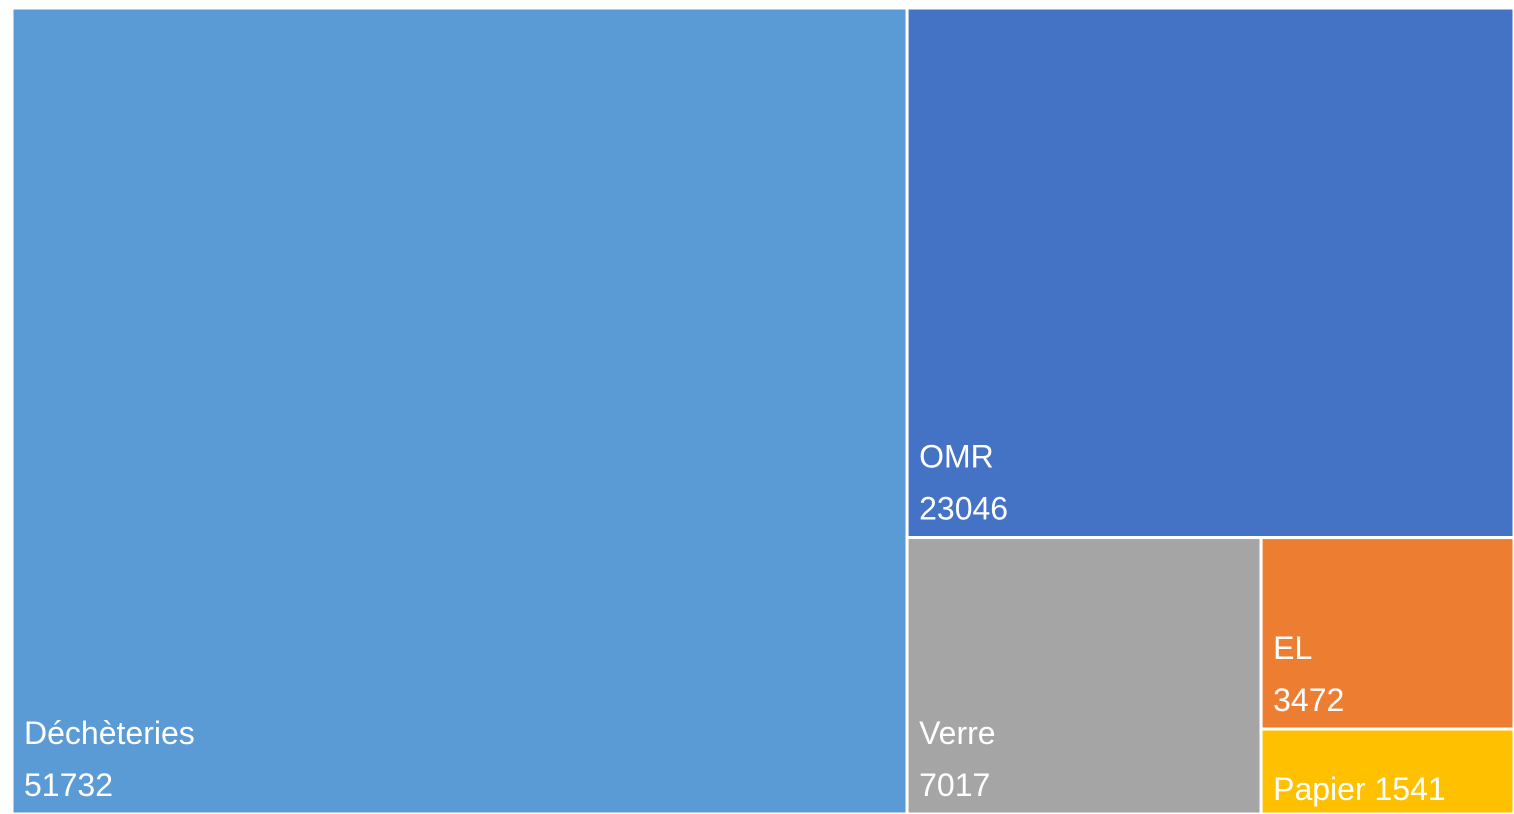 This screenshot has height=814, width=1514. Describe the element at coordinates (956, 457) in the screenshot. I see `category-label: OMR` at that location.